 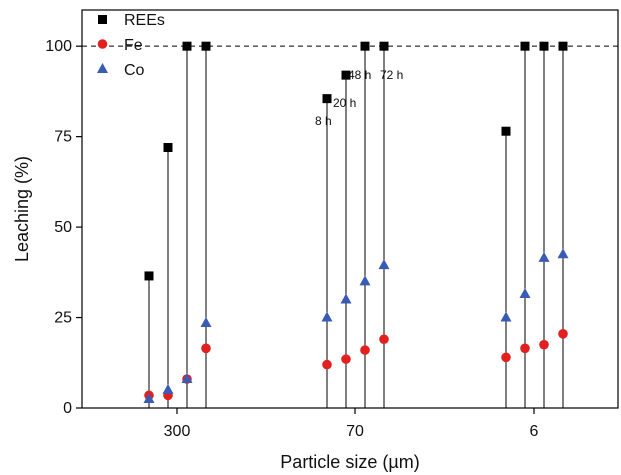 What do you see at coordinates (344, 103) in the screenshot?
I see `annotation-20h: 20 h` at bounding box center [344, 103].